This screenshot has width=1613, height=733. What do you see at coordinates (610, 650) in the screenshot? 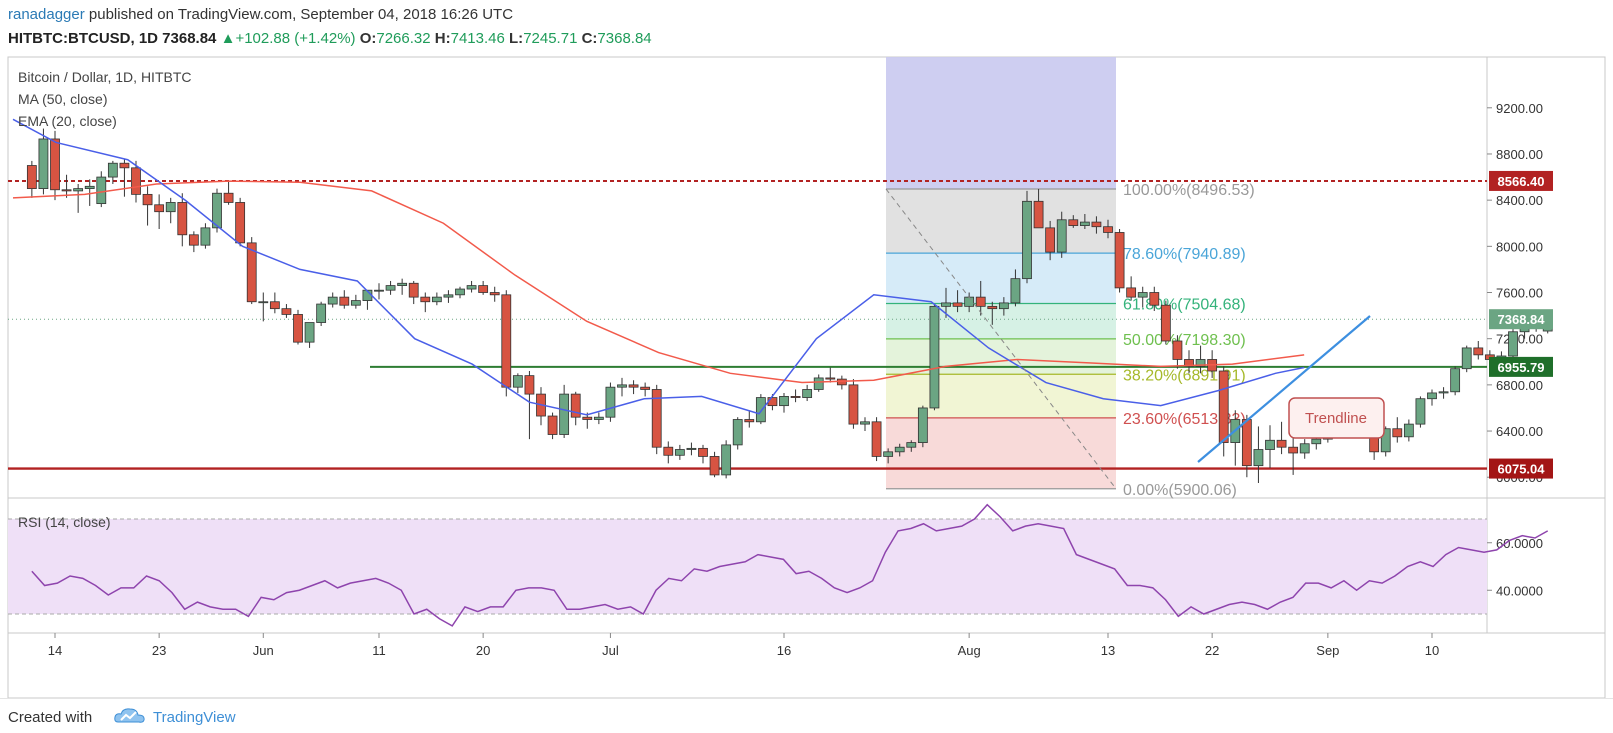
I see `time-tick-label: Jul` at bounding box center [610, 650].